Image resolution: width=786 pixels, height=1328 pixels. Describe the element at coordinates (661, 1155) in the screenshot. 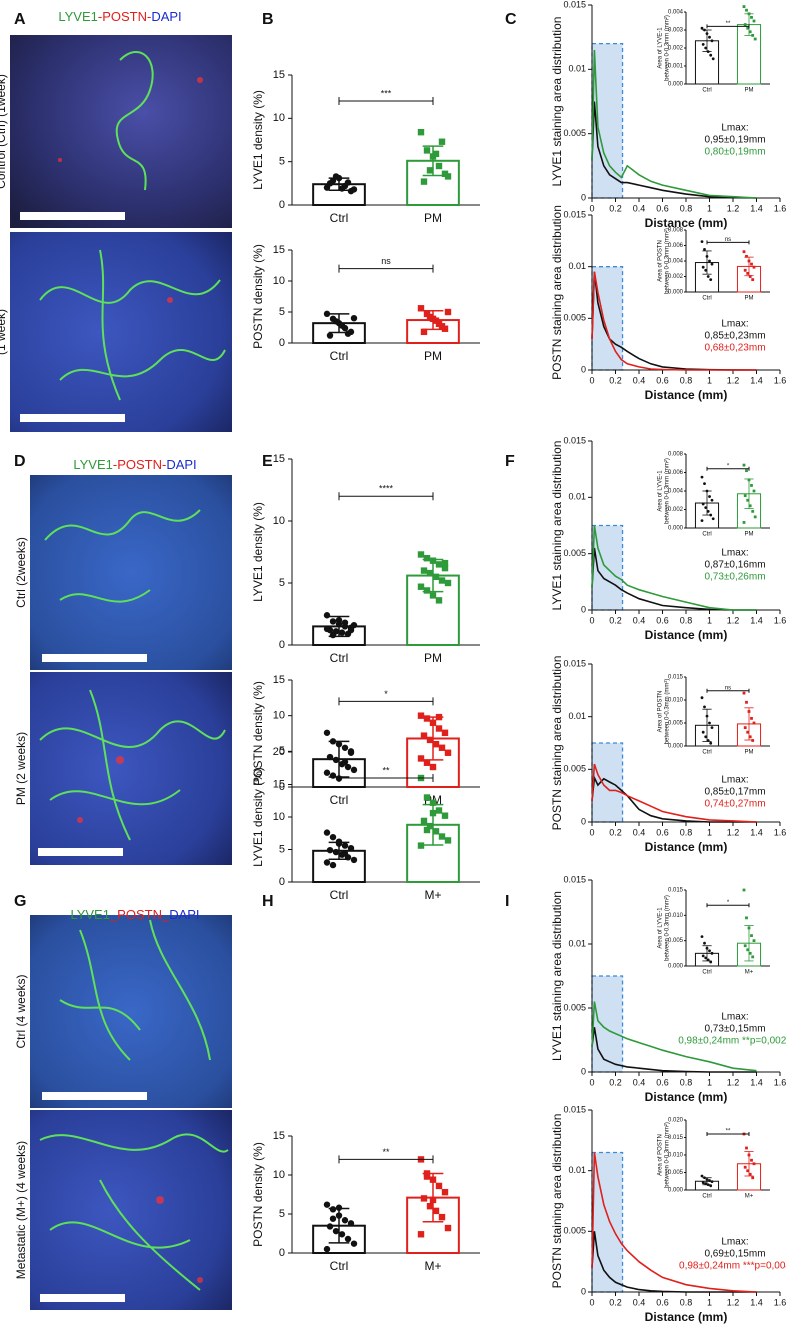

I see `y-axis-label: Area of POSTN` at that location.